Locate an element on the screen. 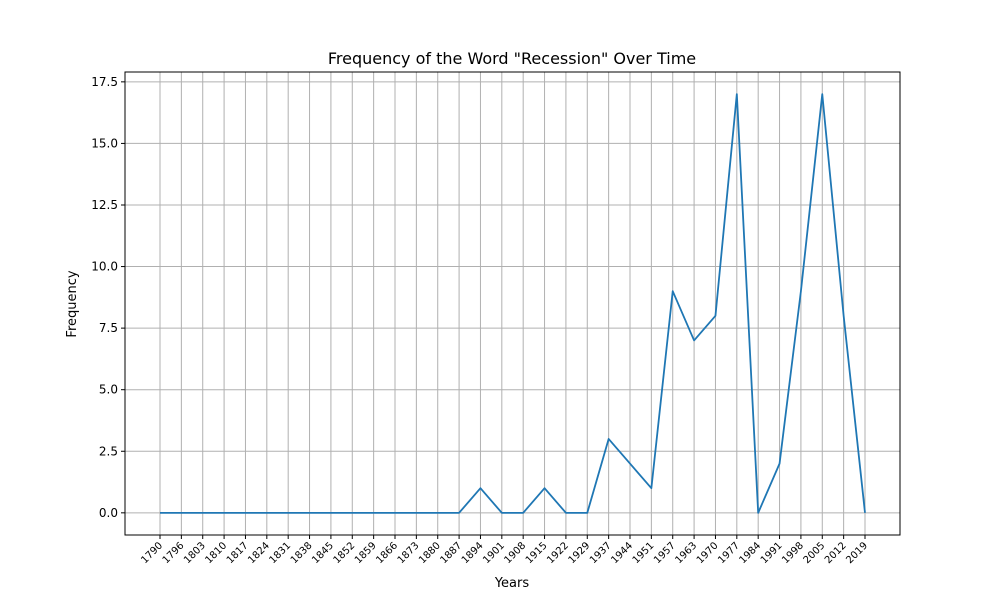 The height and width of the screenshot is (600, 1000). x-tick-label: 1991 is located at coordinates (772, 553).